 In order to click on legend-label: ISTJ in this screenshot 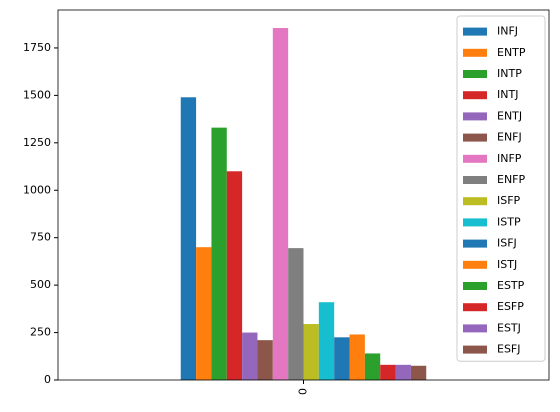, I will do `click(507, 264)`.